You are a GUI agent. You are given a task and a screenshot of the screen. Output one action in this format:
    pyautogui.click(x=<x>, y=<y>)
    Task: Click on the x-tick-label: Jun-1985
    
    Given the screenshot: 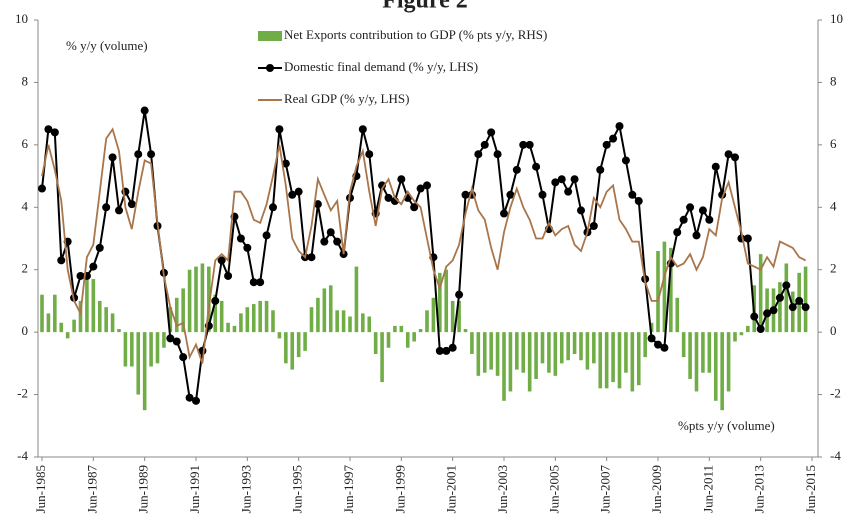 What is the action you would take?
    pyautogui.click(x=40, y=489)
    